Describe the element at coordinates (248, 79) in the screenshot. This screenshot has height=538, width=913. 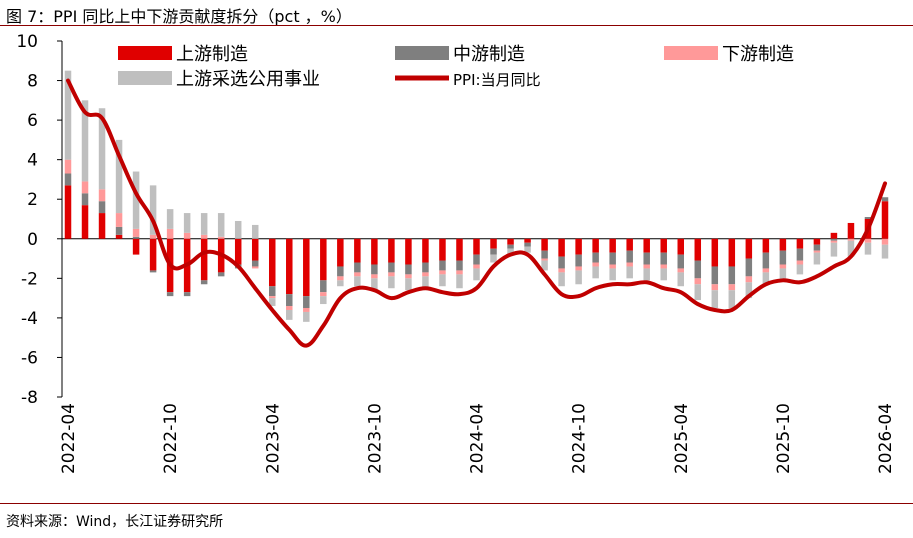
I see `legend-upstream-mining-utilities-label: 上游采选公用事业` at that location.